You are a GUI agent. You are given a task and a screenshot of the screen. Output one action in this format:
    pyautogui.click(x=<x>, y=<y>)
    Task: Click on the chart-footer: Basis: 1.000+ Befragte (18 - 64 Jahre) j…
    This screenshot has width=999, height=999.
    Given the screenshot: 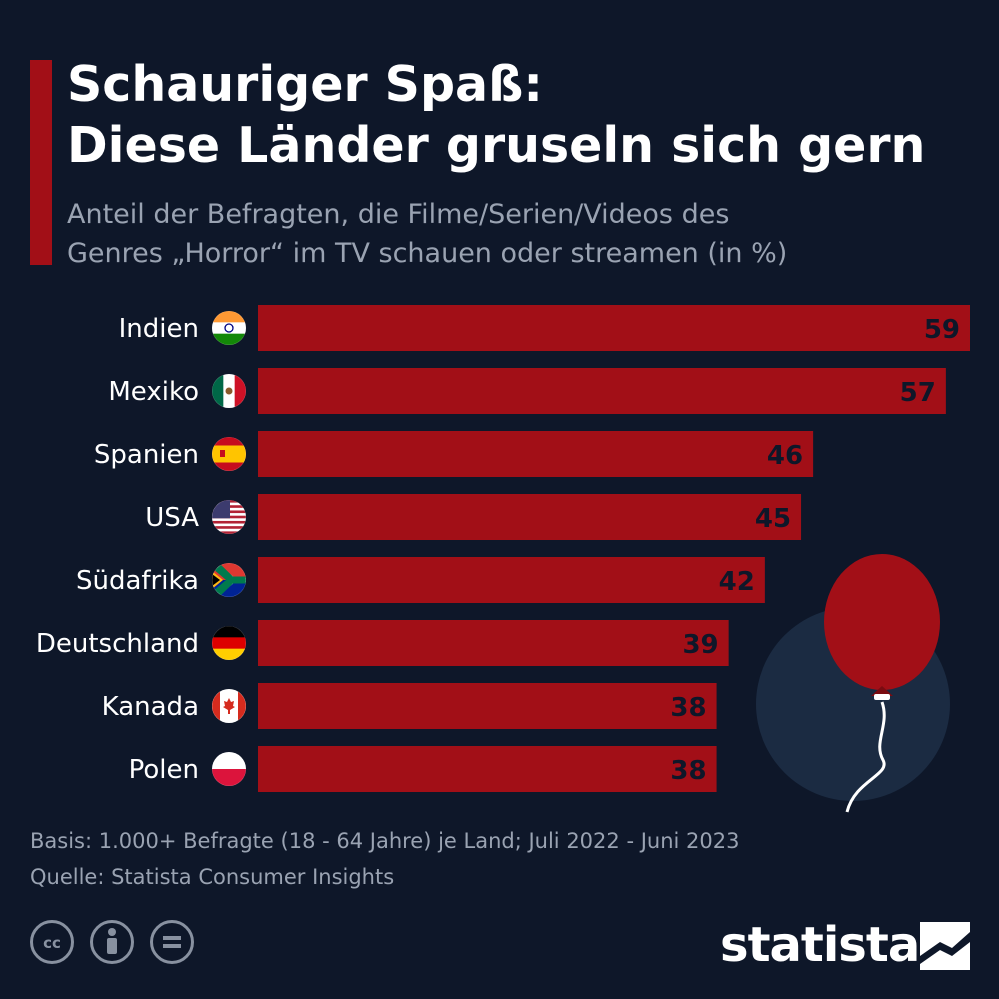 What is the action you would take?
    pyautogui.click(x=384, y=859)
    